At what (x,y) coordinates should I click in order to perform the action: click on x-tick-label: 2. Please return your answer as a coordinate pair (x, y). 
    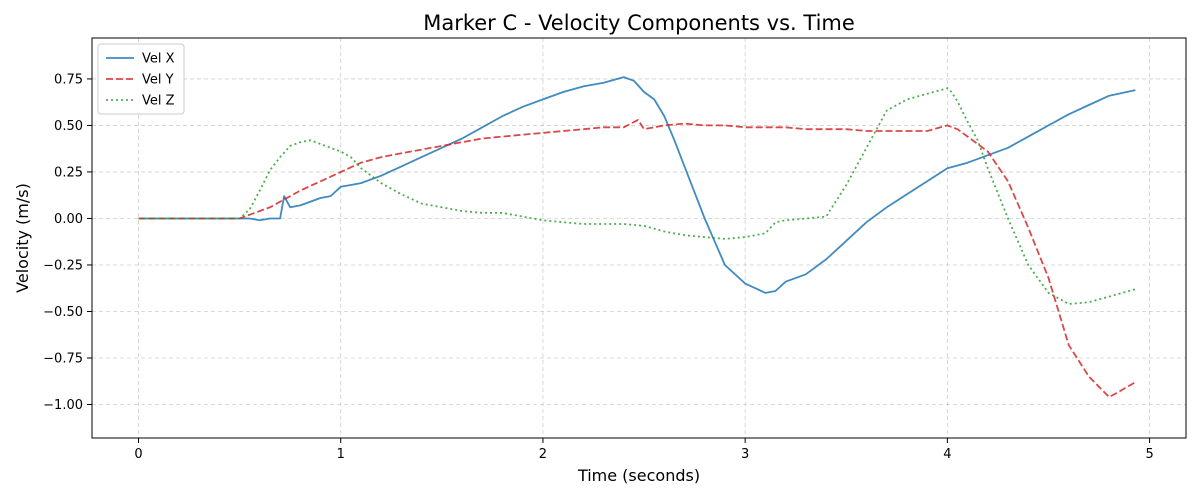
    Looking at the image, I should click on (543, 454).